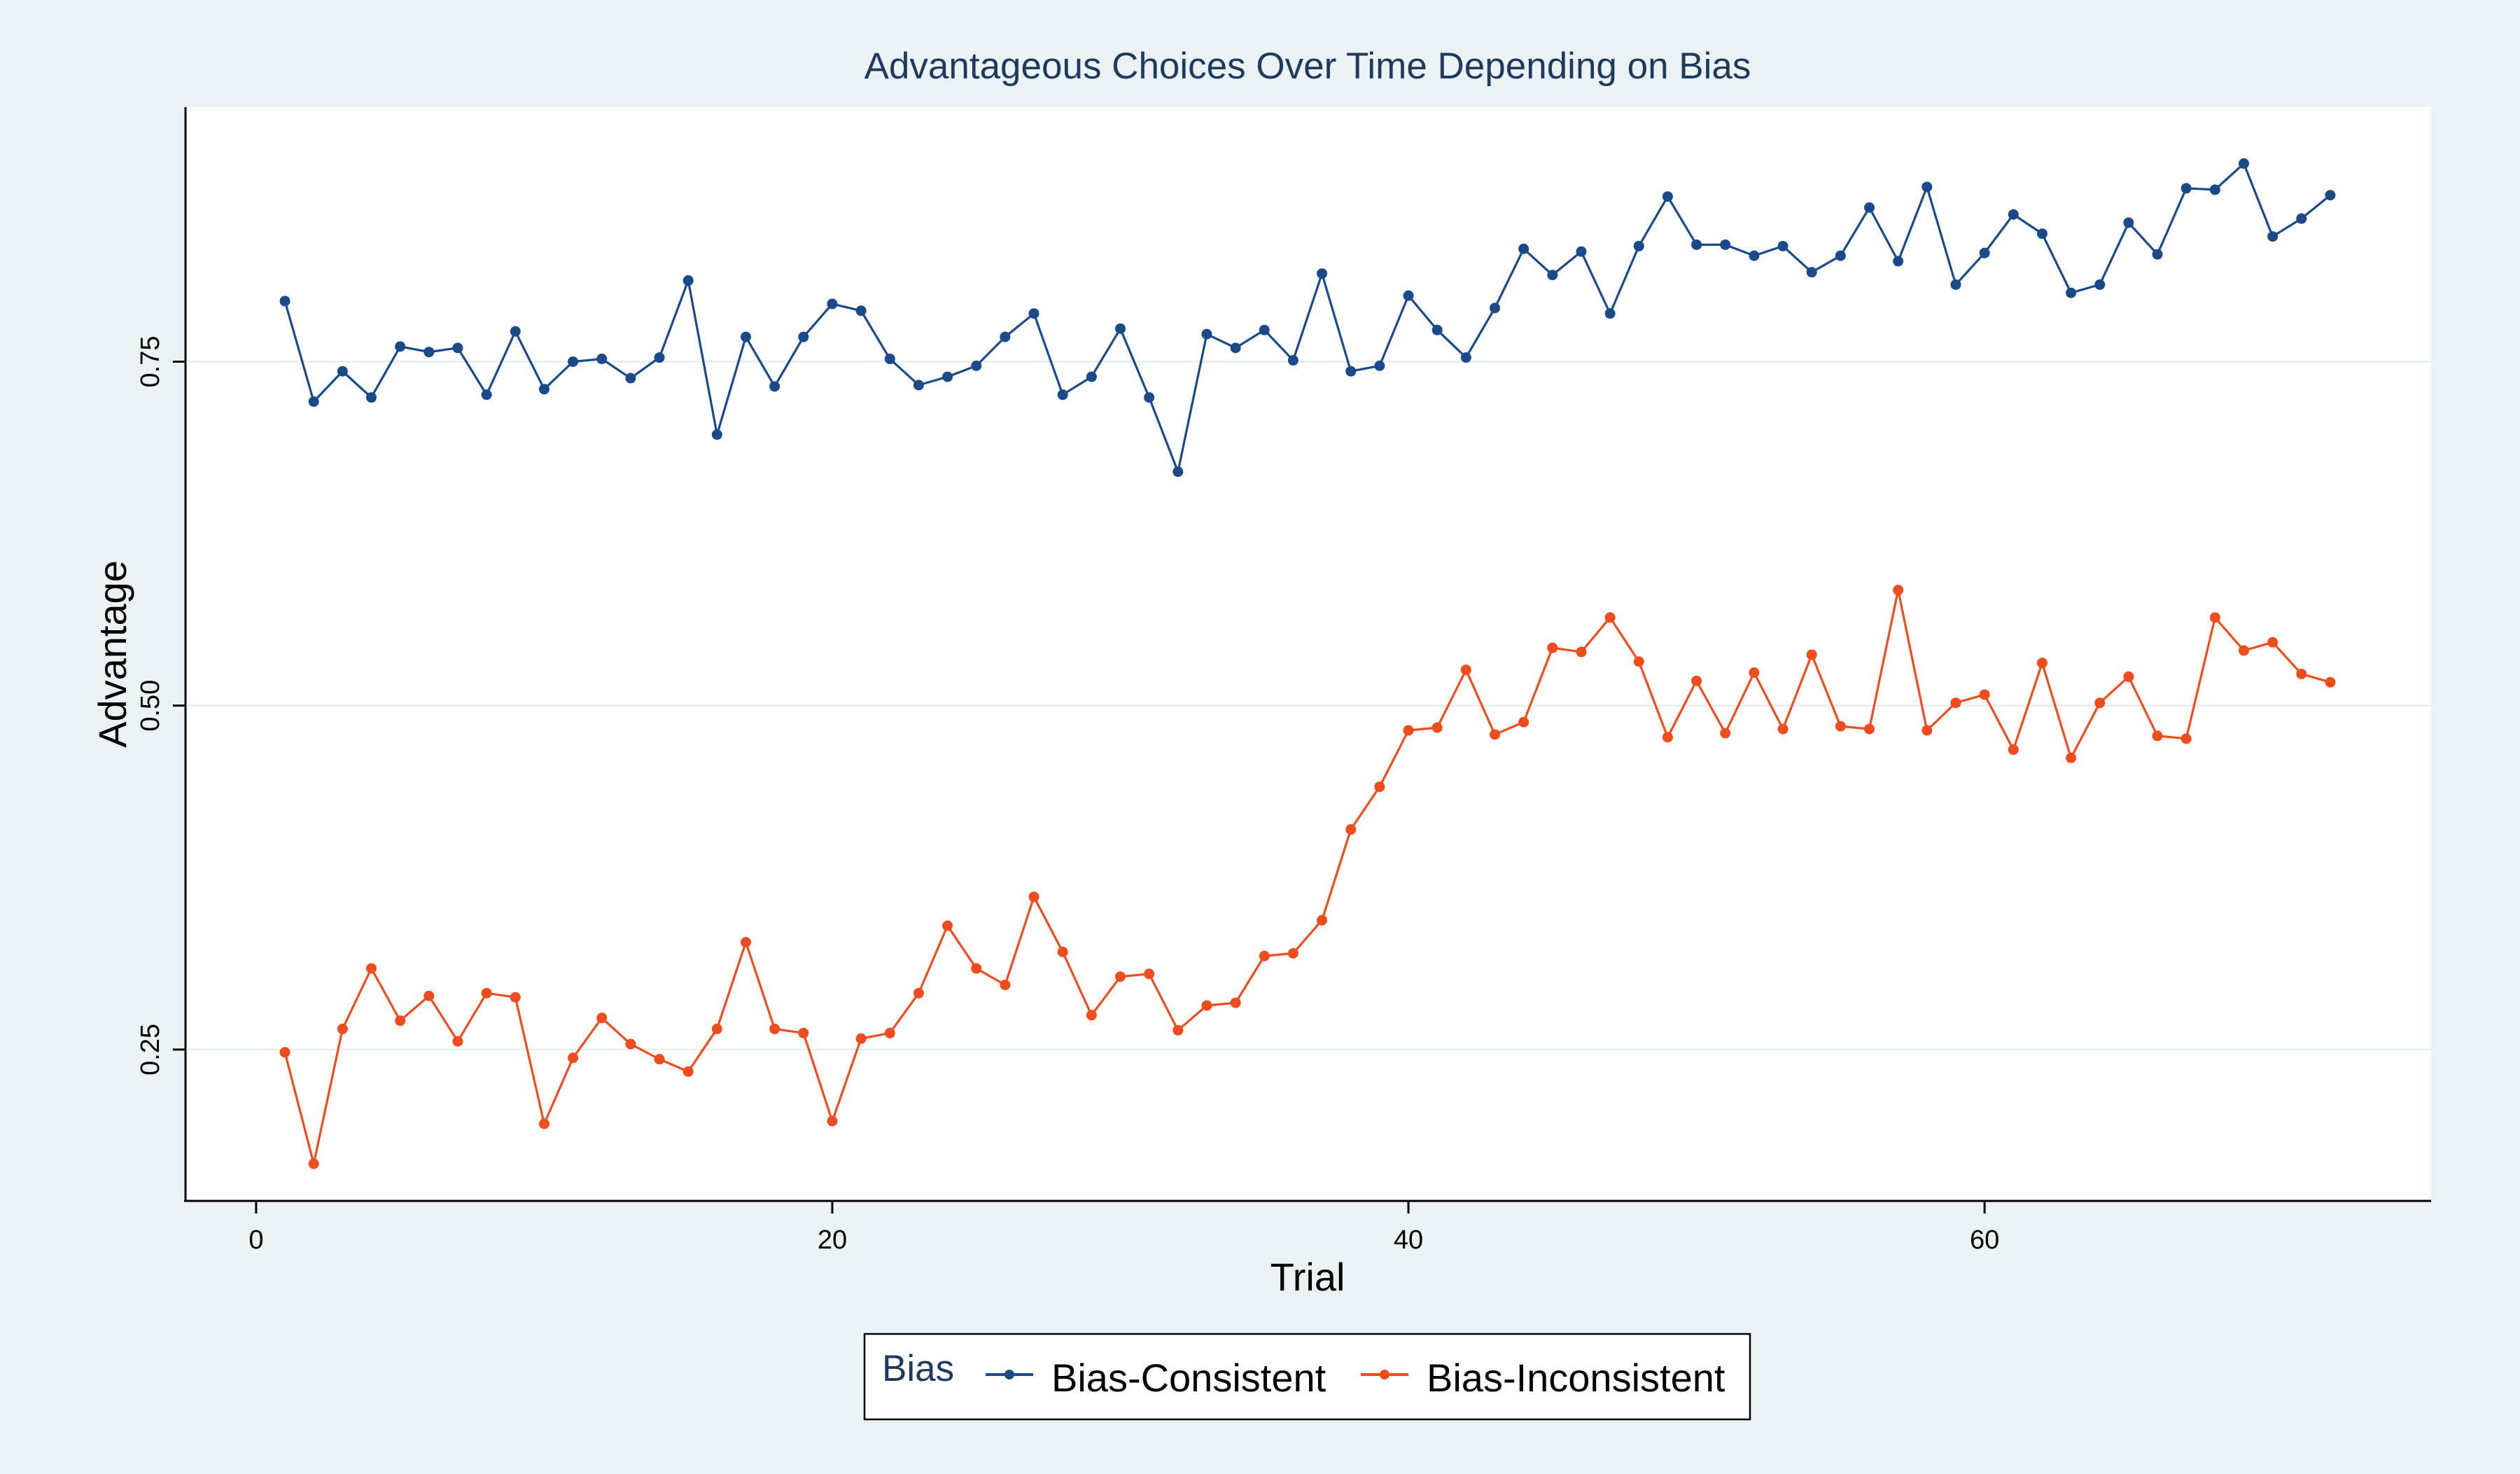  Describe the element at coordinates (1543, 1378) in the screenshot. I see `legend-item-bias-inconsistent: Bias-Inconsistent` at that location.